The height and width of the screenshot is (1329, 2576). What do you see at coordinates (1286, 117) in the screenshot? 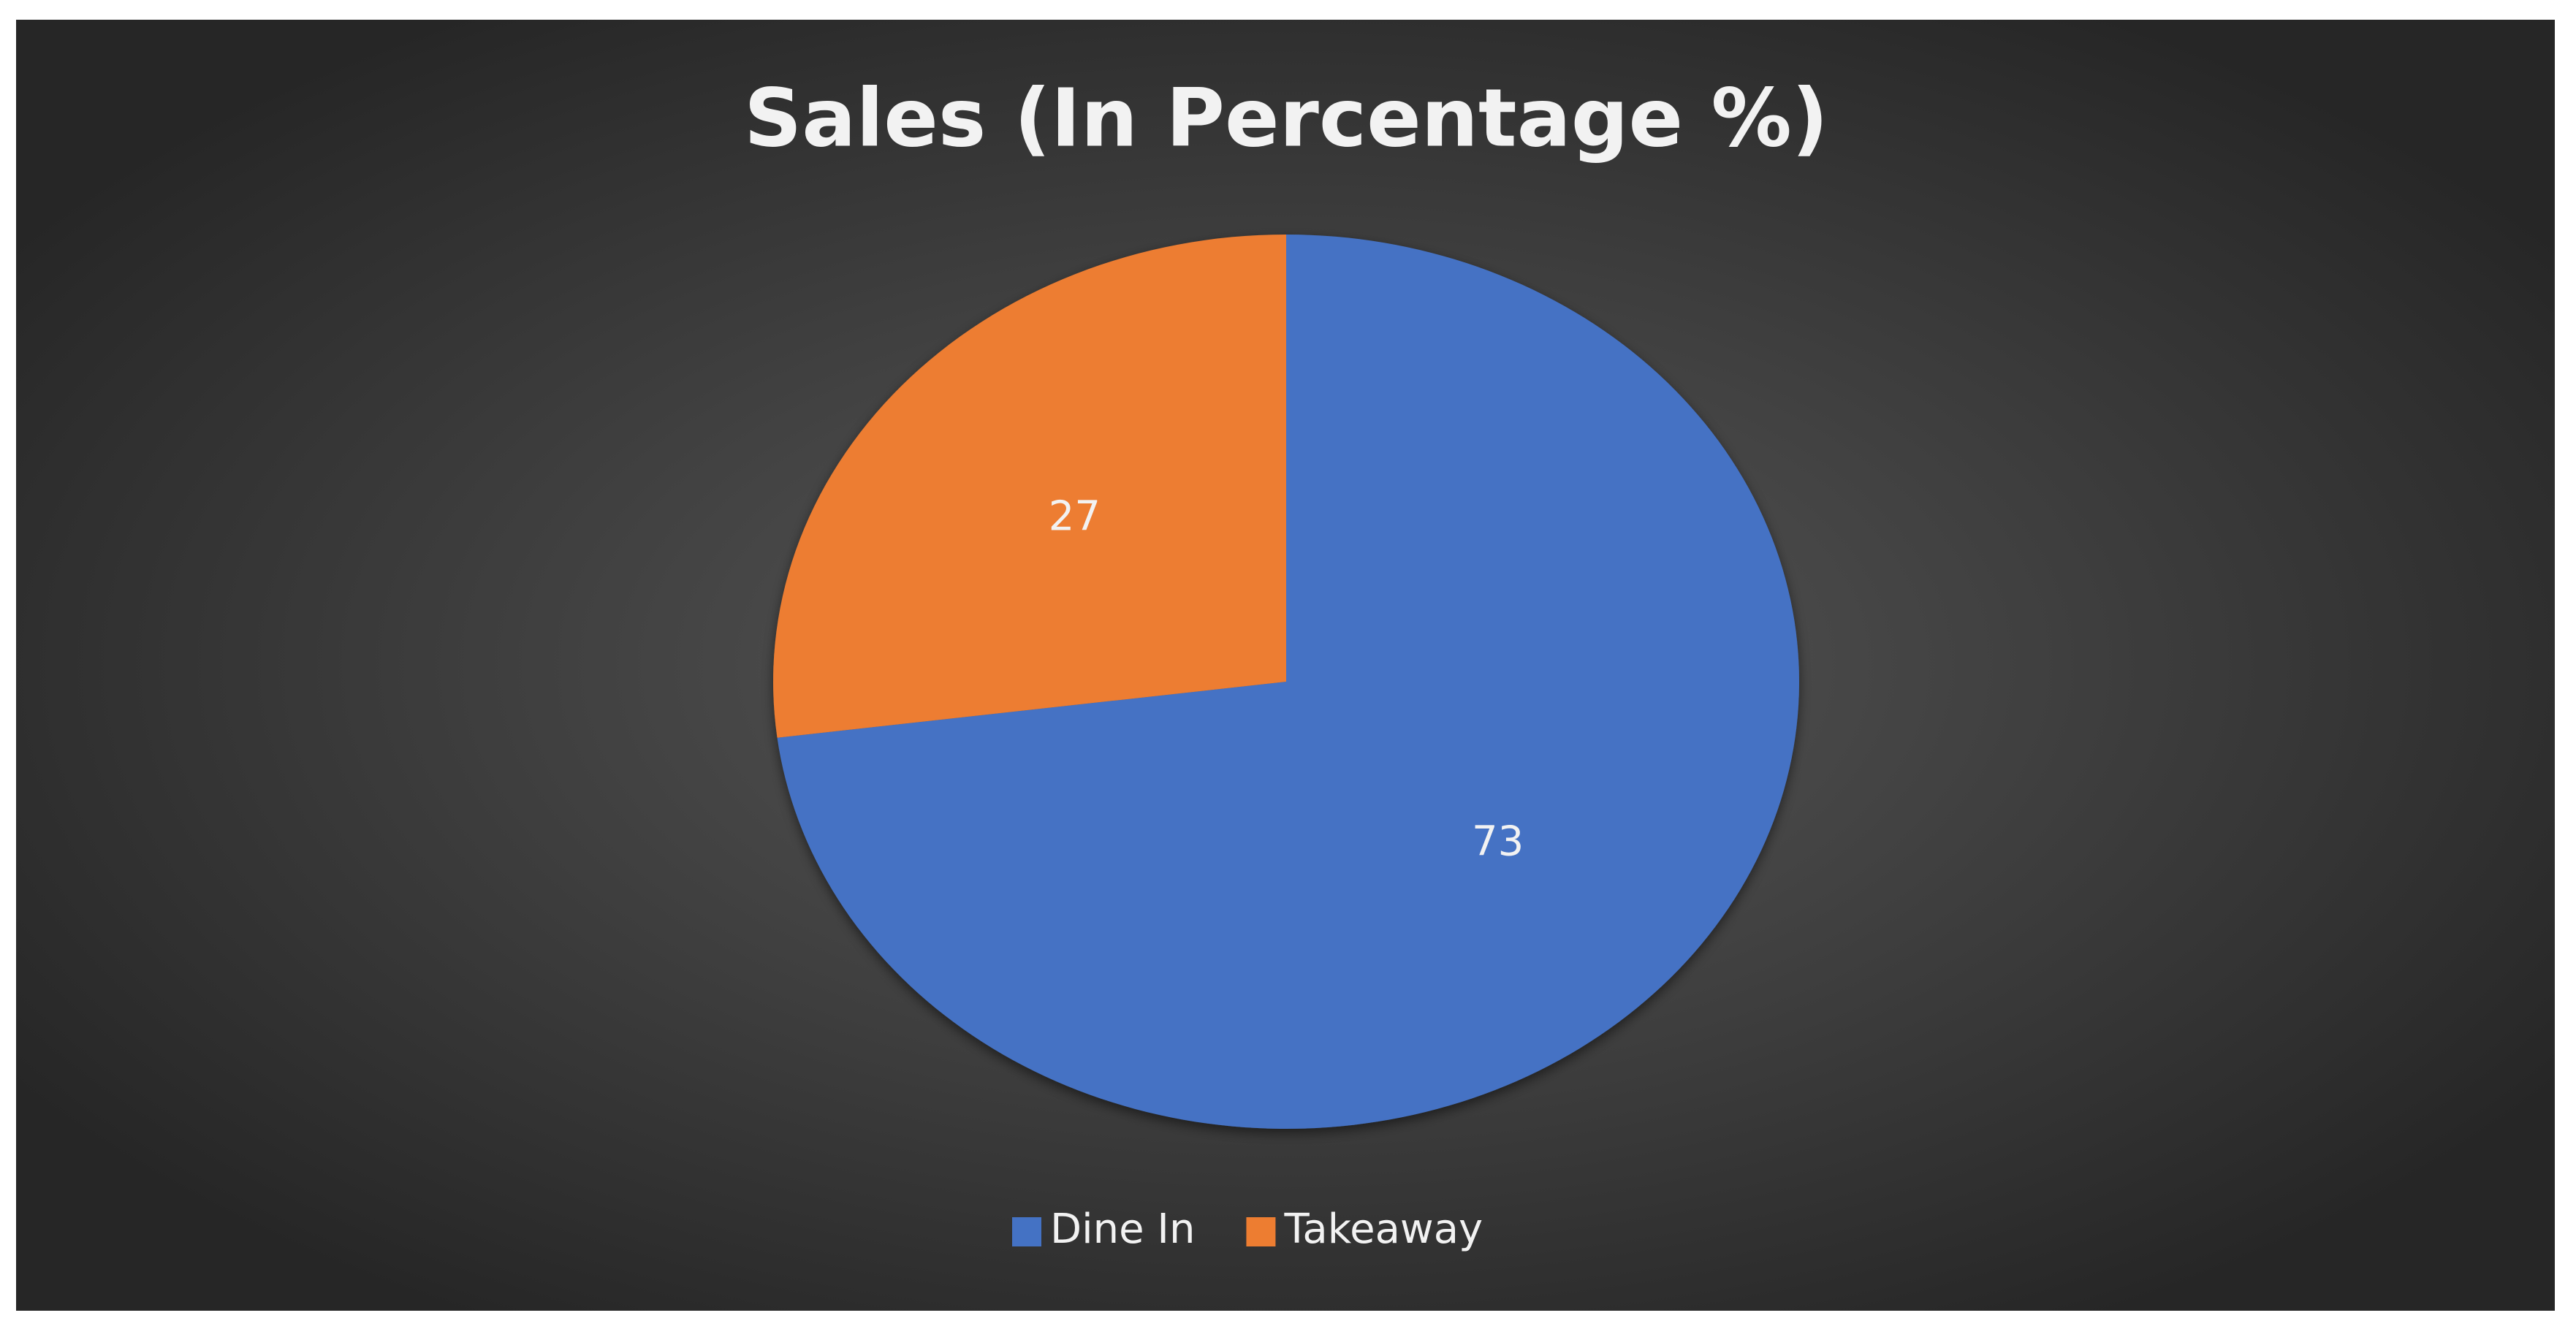
I see `chart-title: Sales (In Percentage %)` at bounding box center [1286, 117].